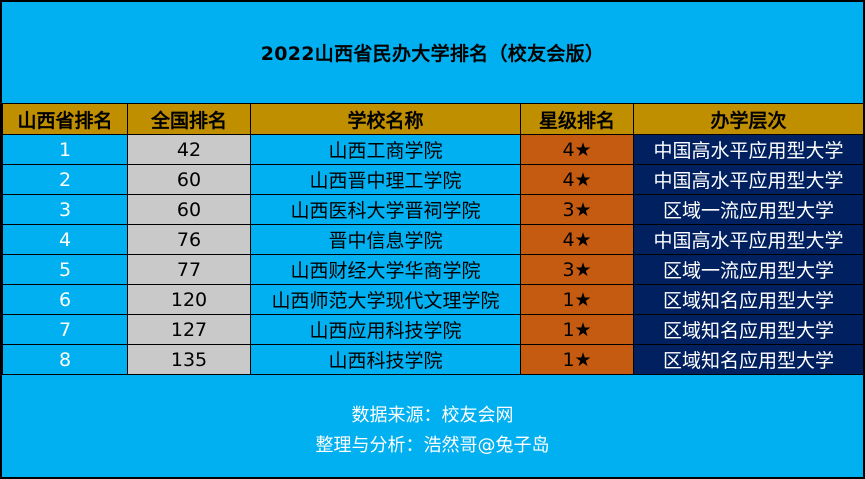  Describe the element at coordinates (385, 269) in the screenshot. I see `school-name-cell: 山西财经大学华商学院` at that location.